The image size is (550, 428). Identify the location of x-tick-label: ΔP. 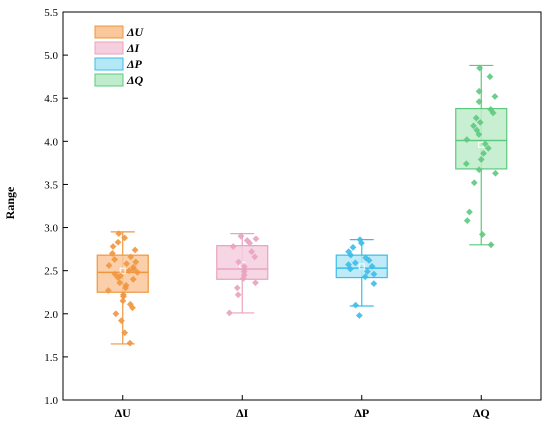
(361, 413).